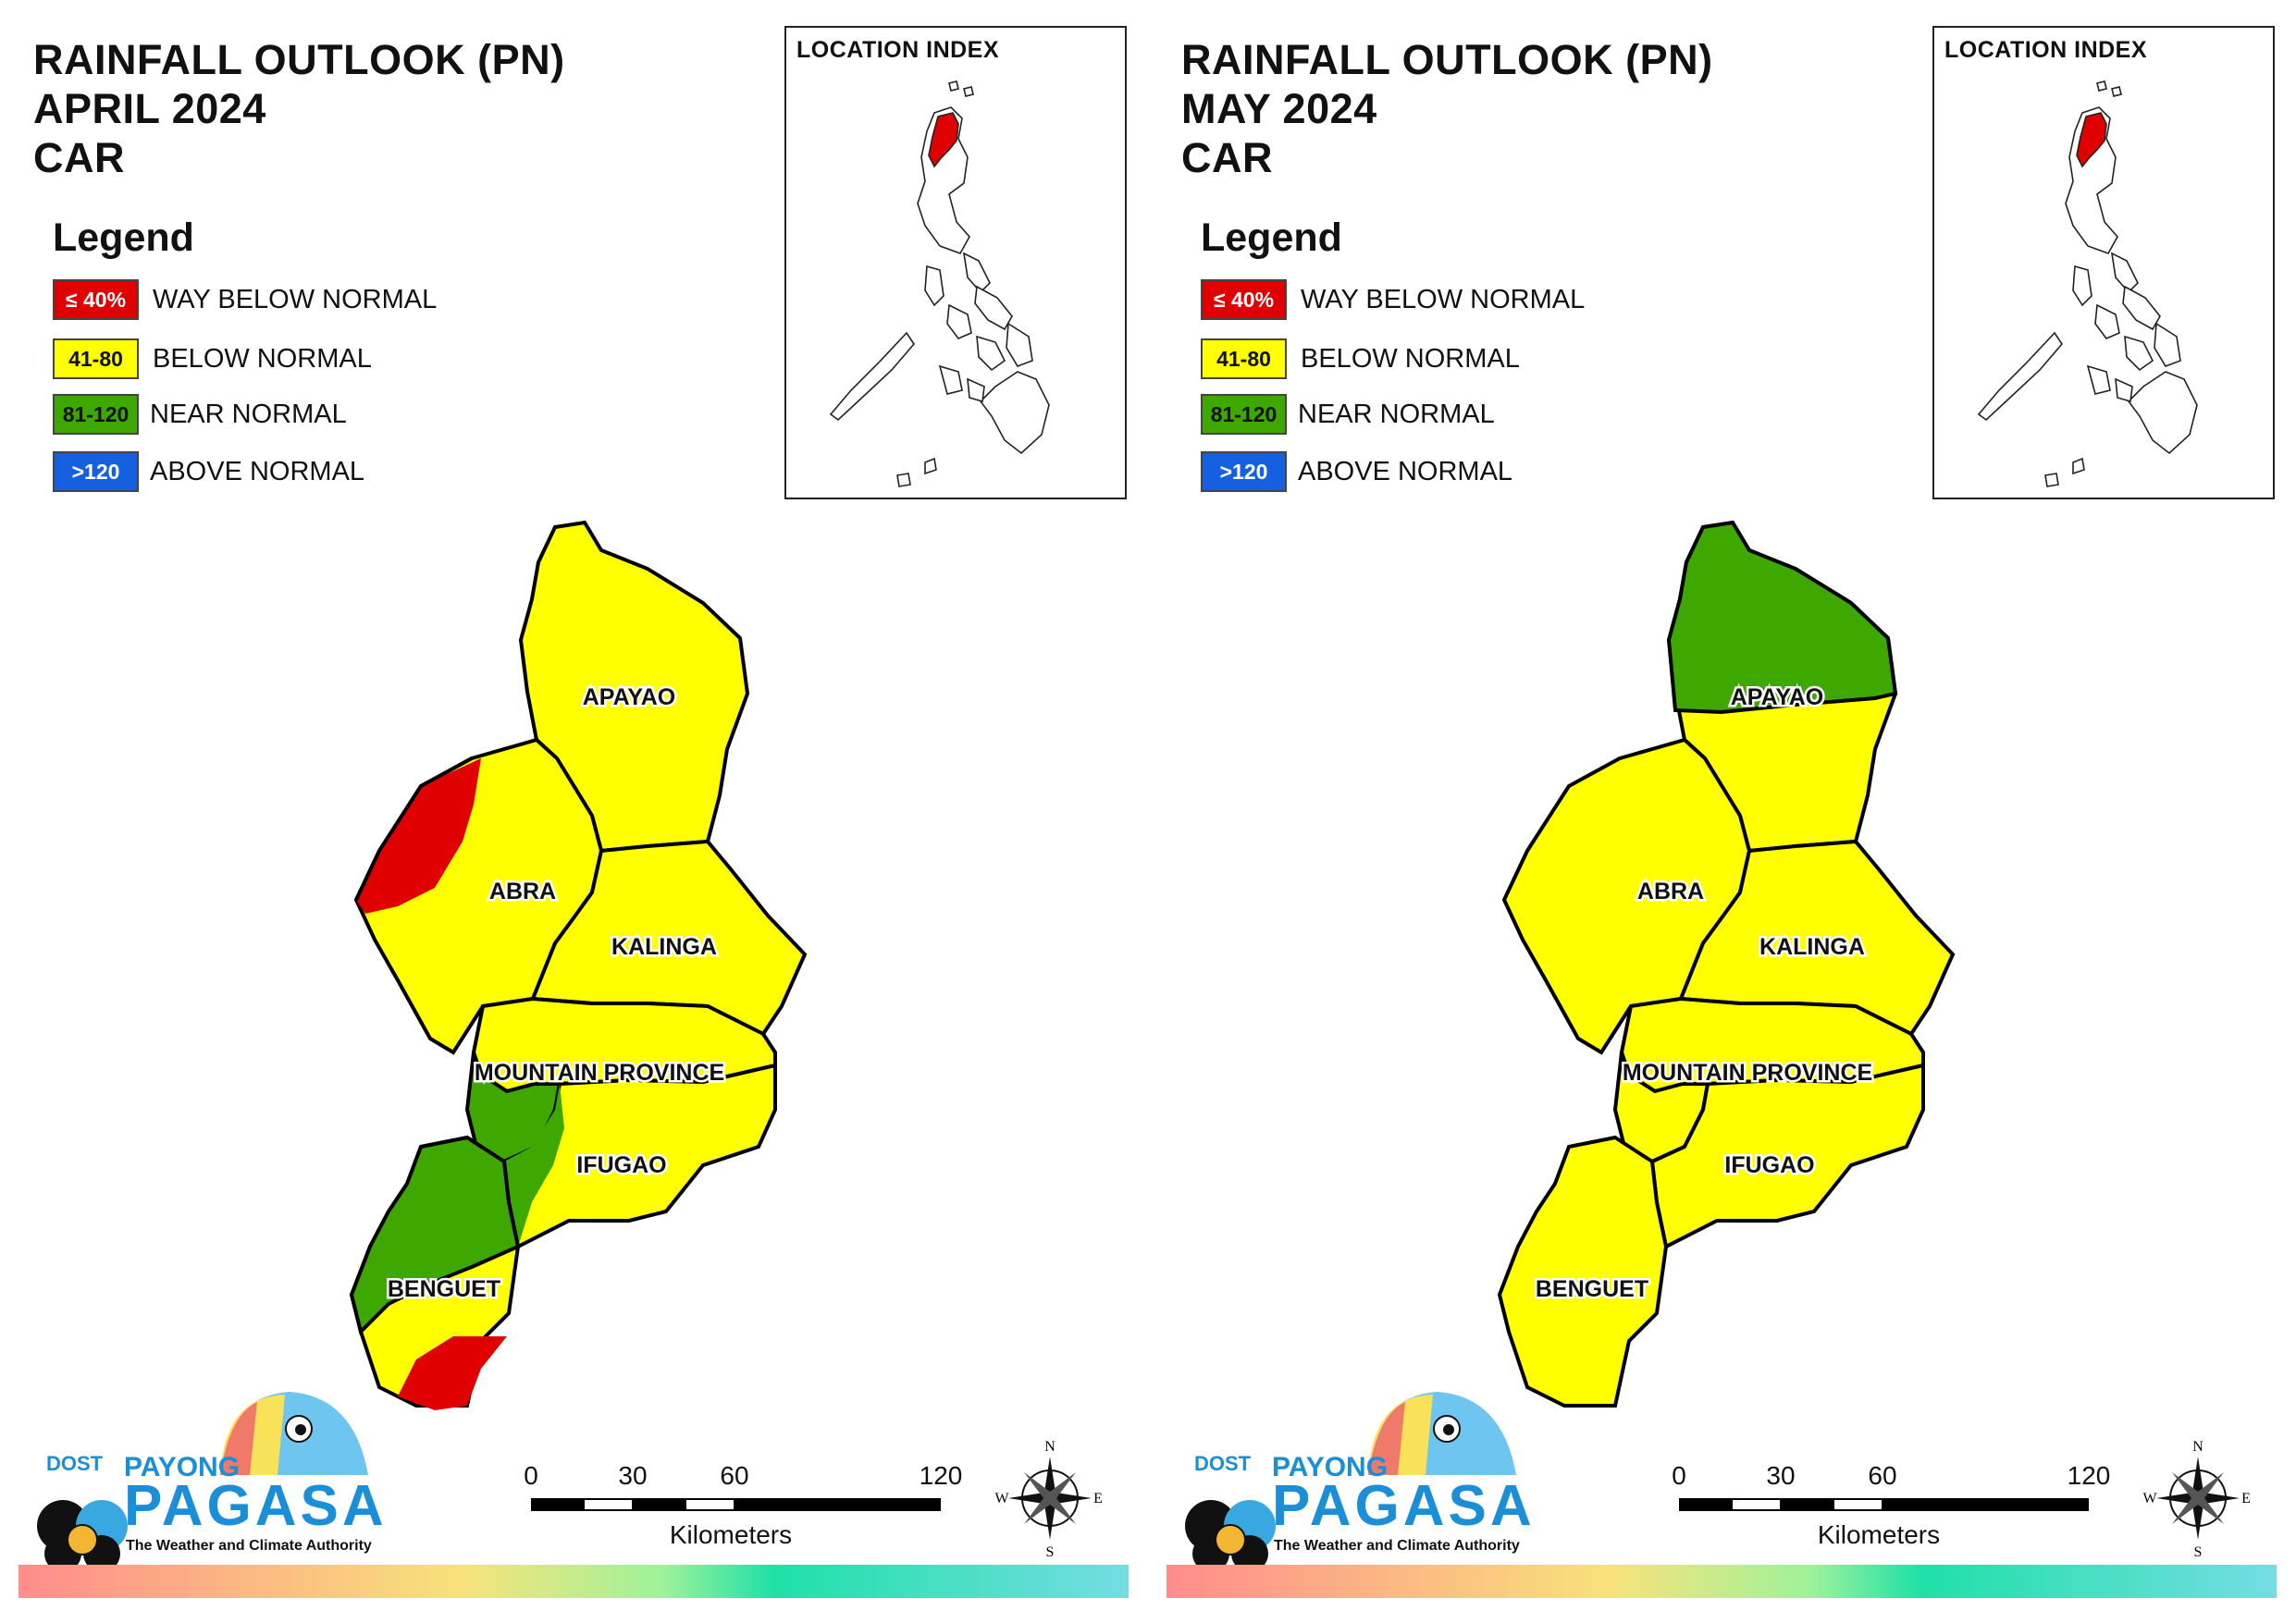  I want to click on province-ifugao, so click(1787, 1156).